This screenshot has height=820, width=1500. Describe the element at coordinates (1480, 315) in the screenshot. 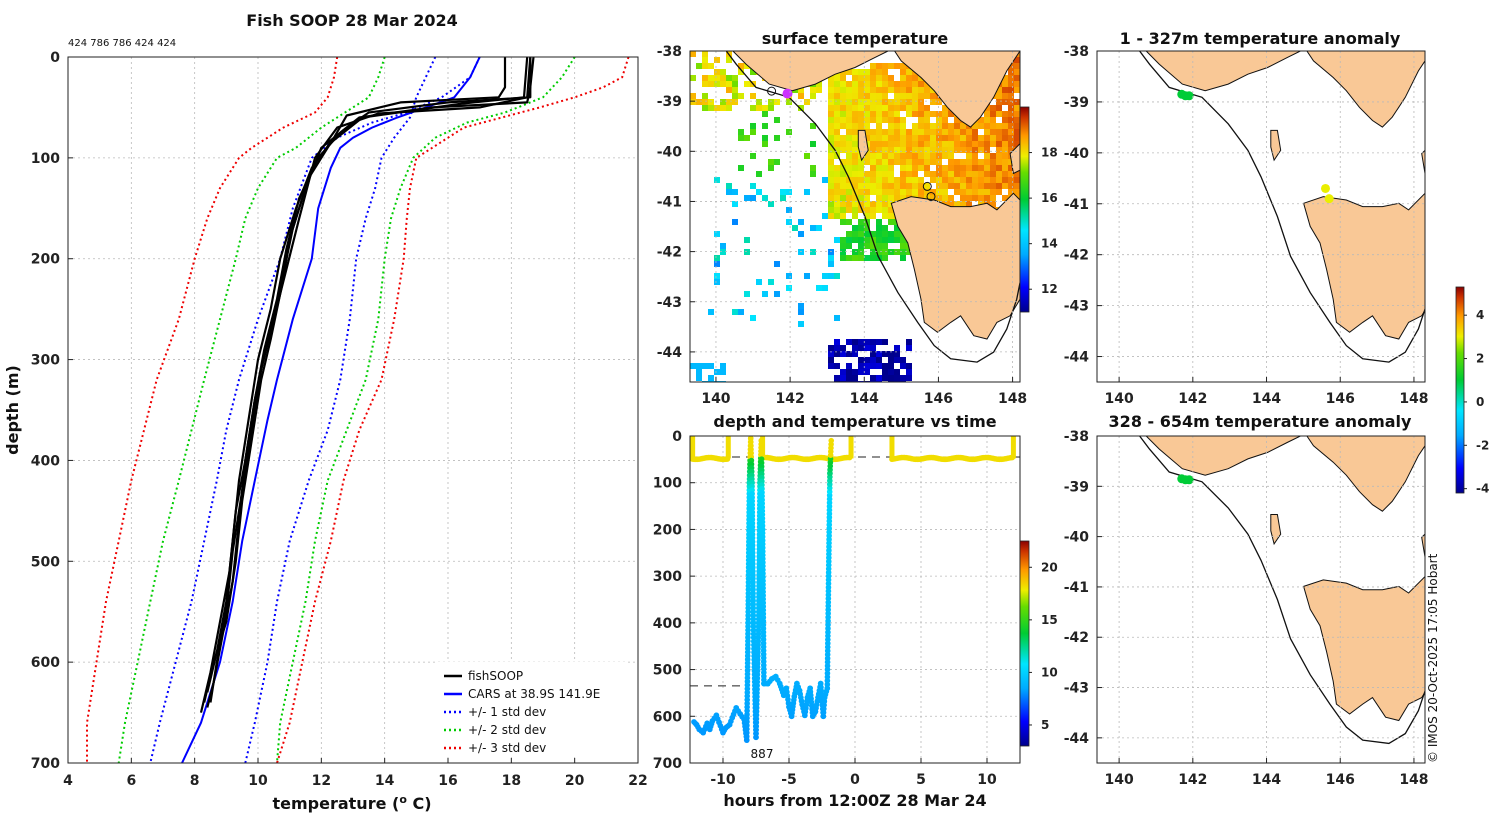

I see `colorbar-tick-label: 4` at that location.